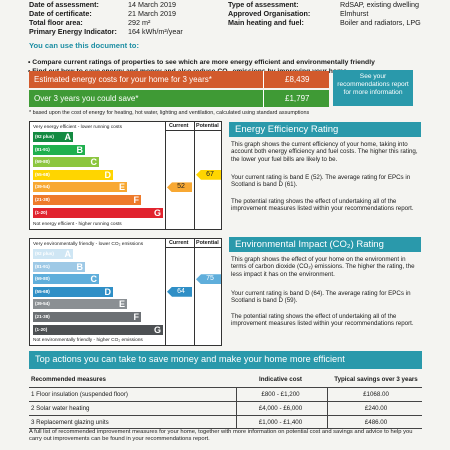  Describe the element at coordinates (68, 379) in the screenshot. I see `table-header: Recommended measures` at that location.